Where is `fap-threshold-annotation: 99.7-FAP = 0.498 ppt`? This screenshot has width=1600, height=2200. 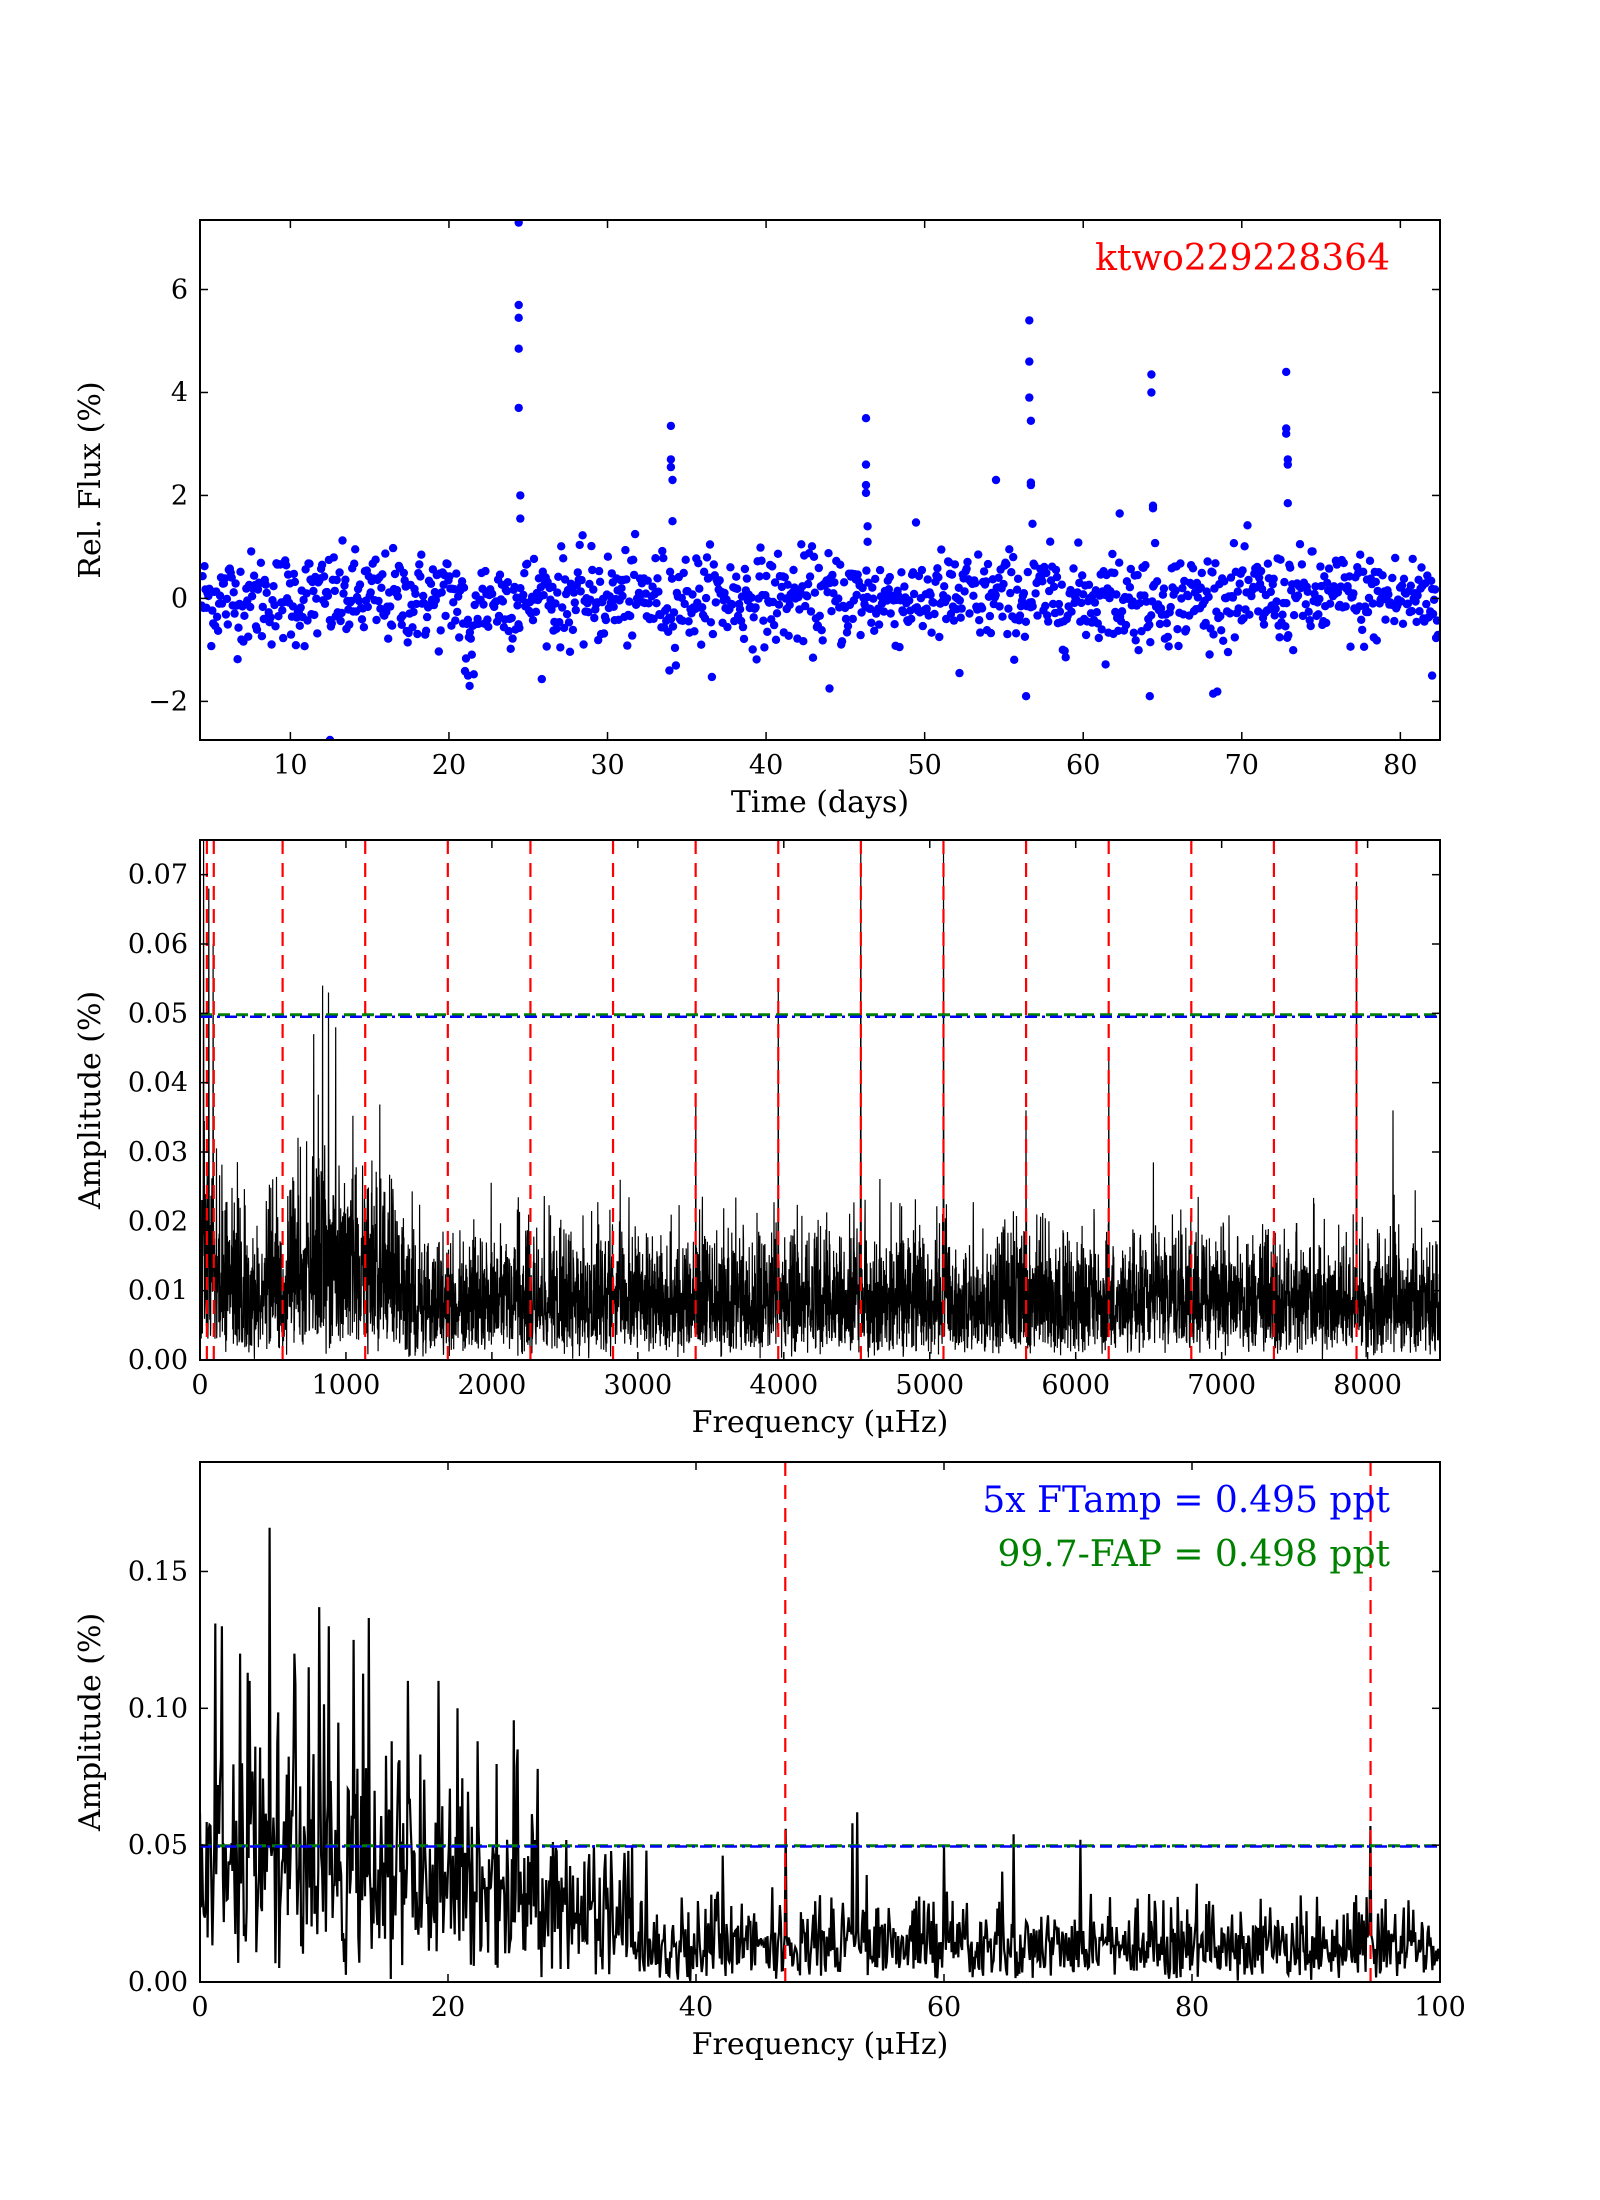 fap-threshold-annotation: 99.7-FAP = 0.498 ppt is located at coordinates (1193, 1554).